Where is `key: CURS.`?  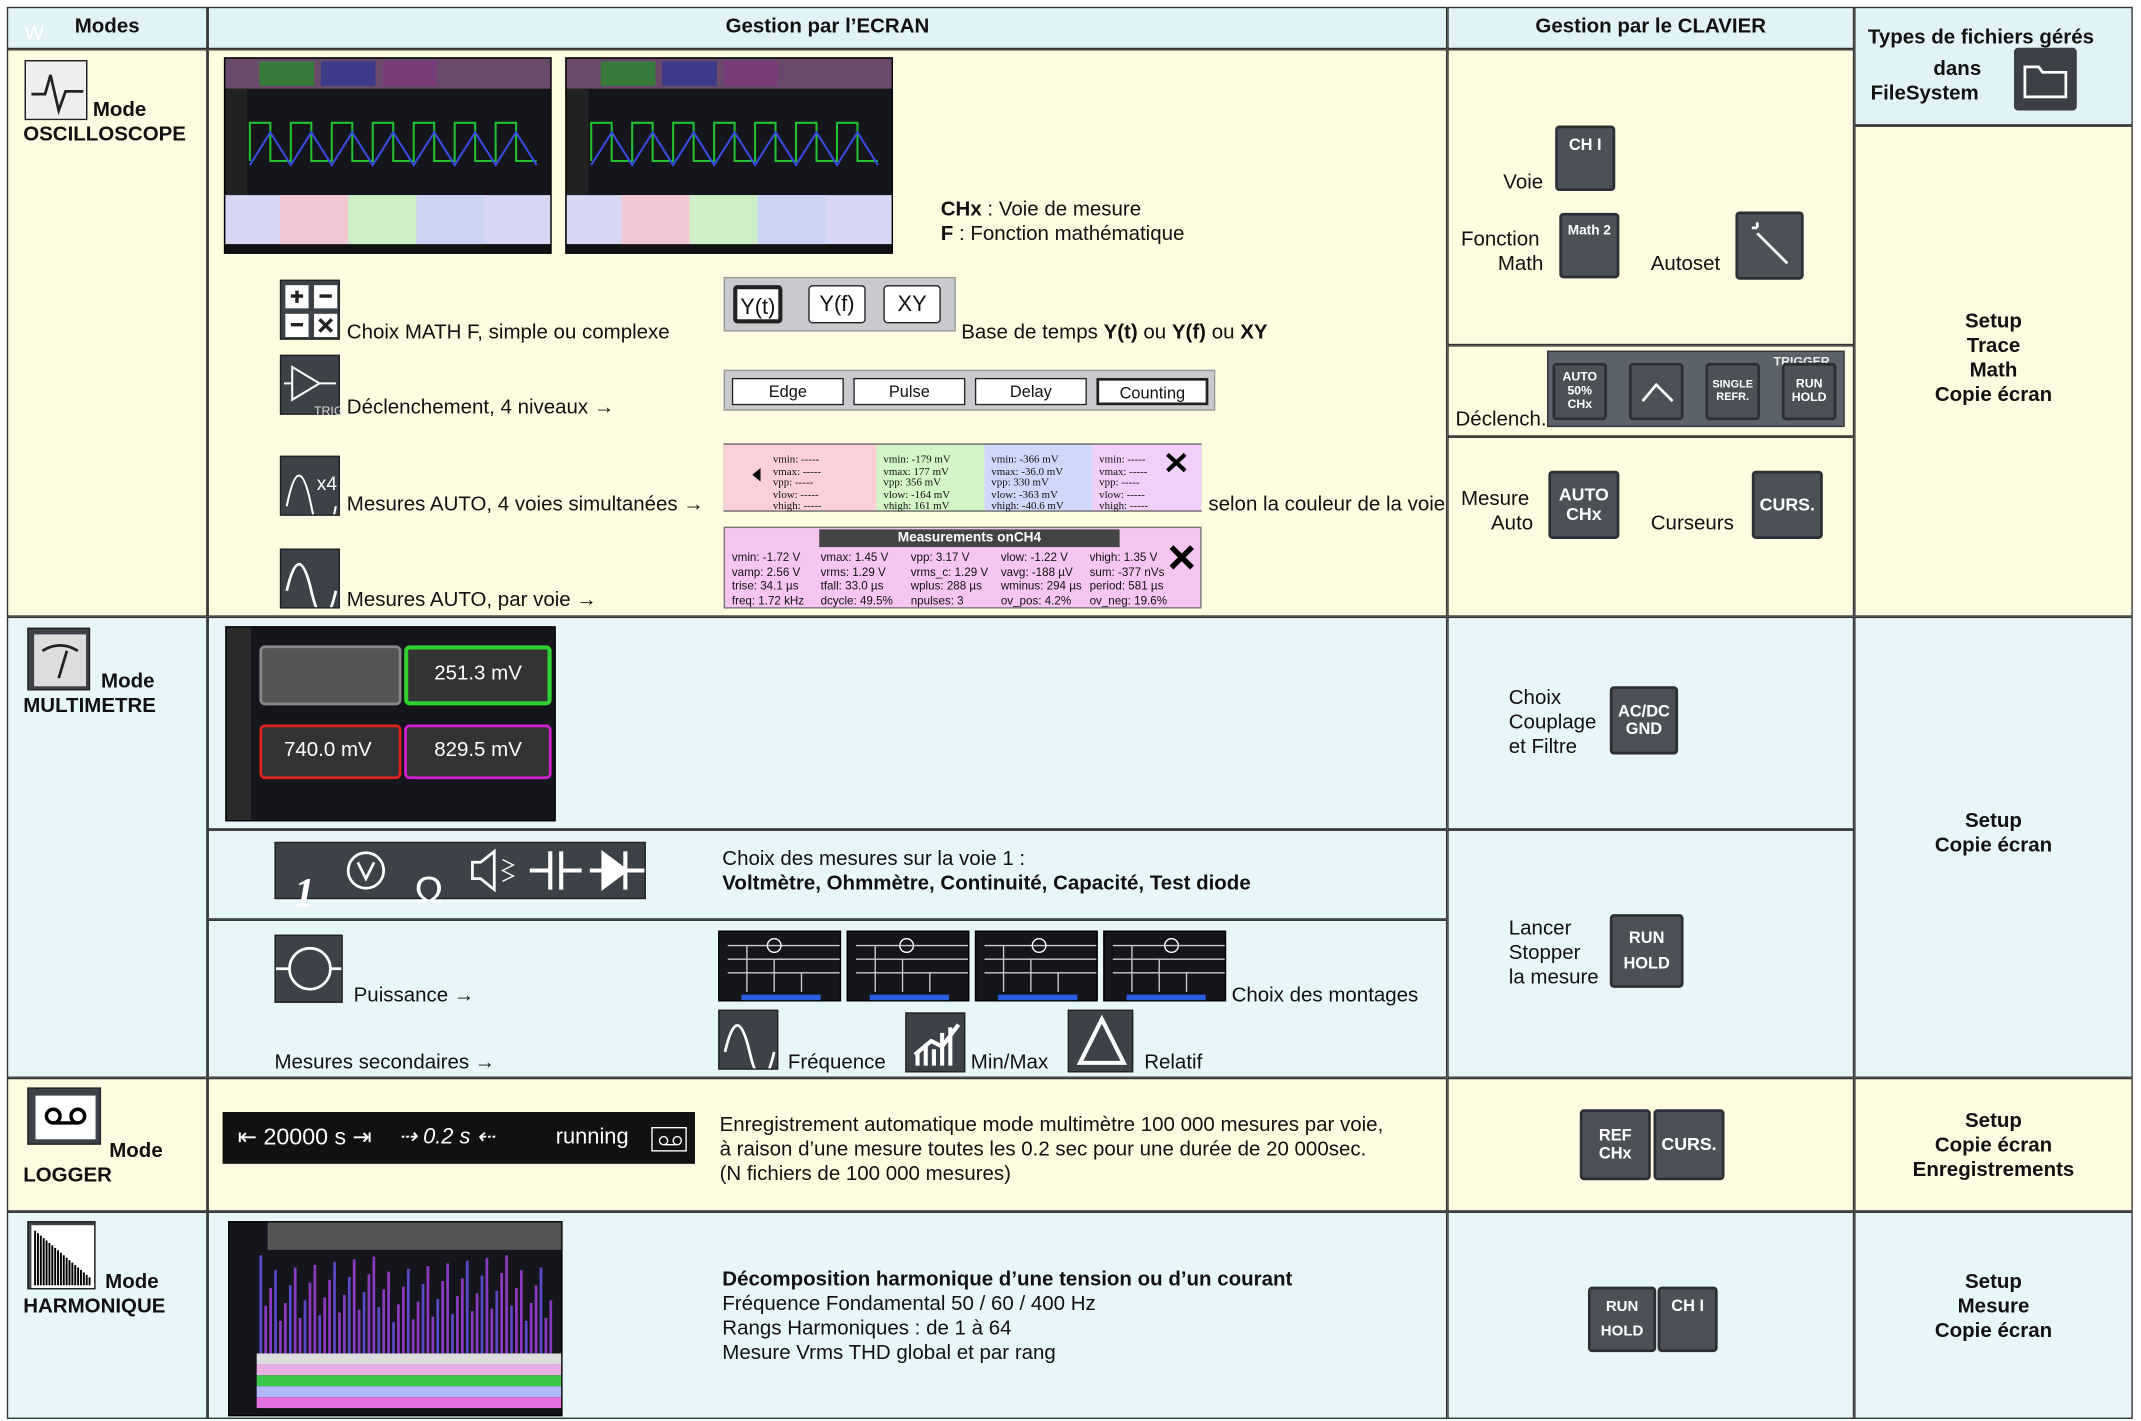 key: CURS. is located at coordinates (1787, 504).